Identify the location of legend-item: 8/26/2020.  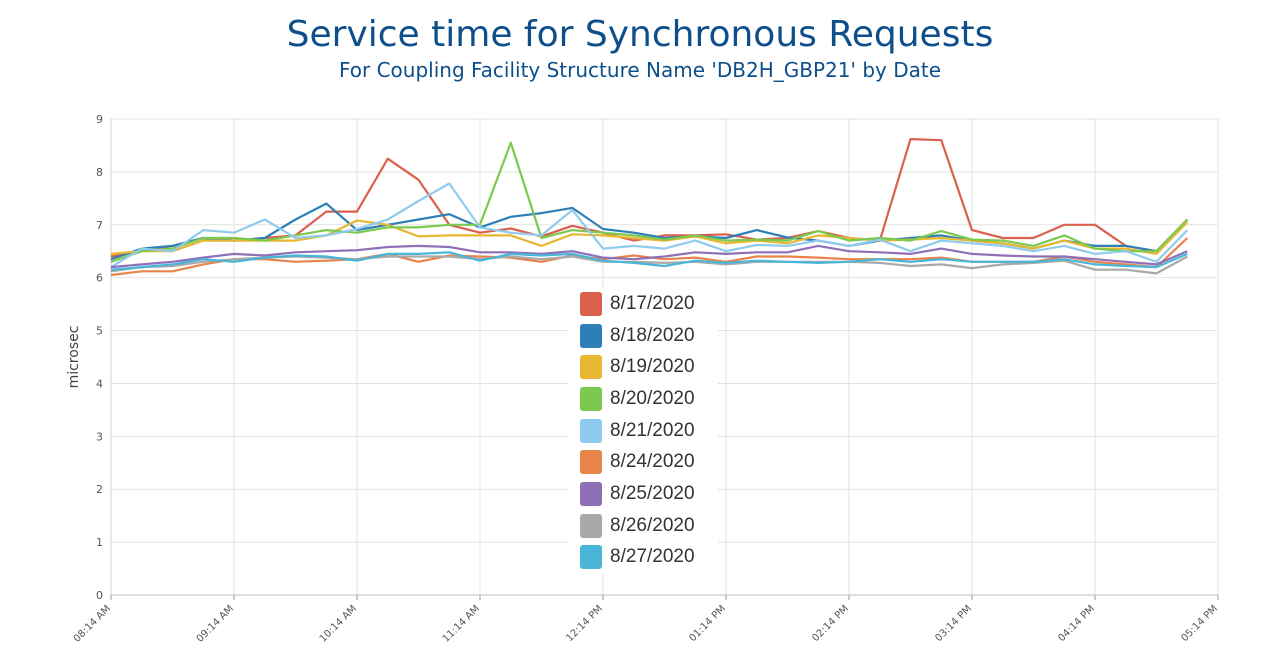
(643, 526).